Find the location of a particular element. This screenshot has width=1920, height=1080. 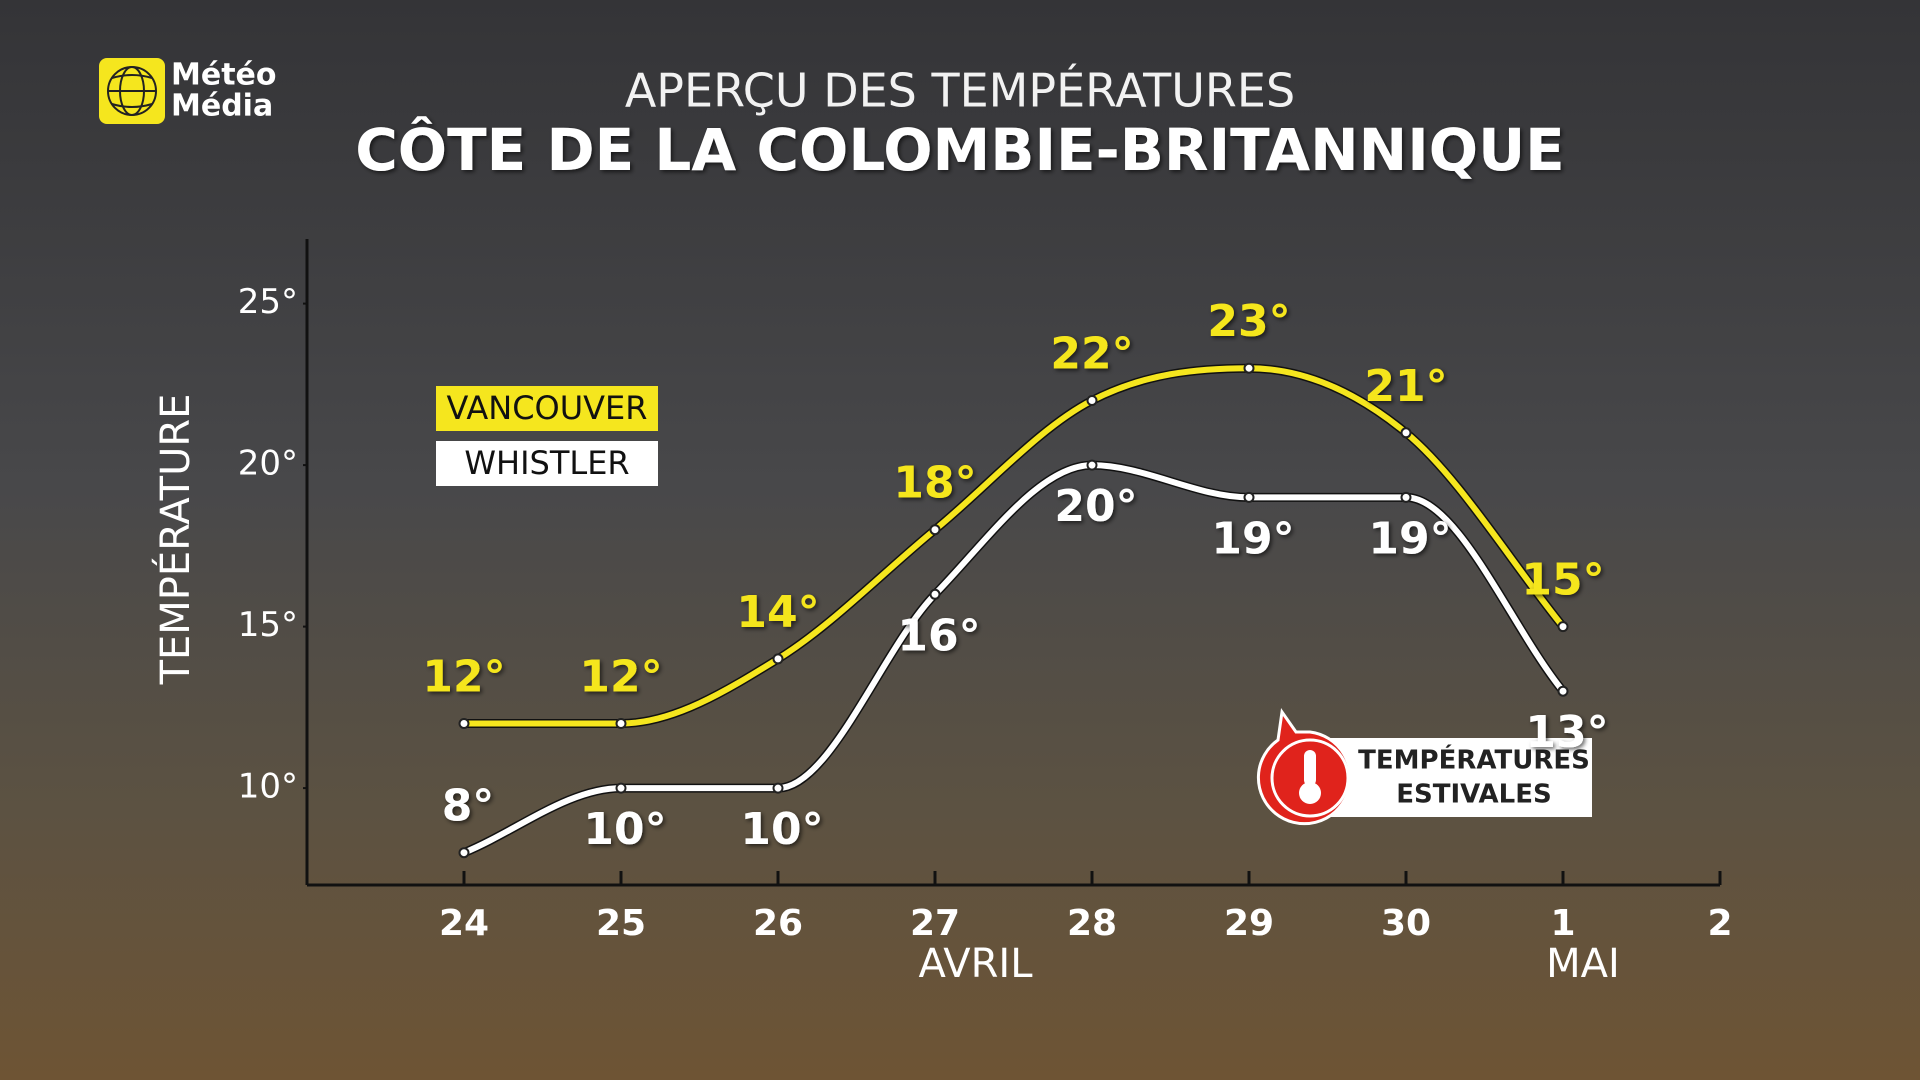

month-label: AVRIL is located at coordinates (975, 964).